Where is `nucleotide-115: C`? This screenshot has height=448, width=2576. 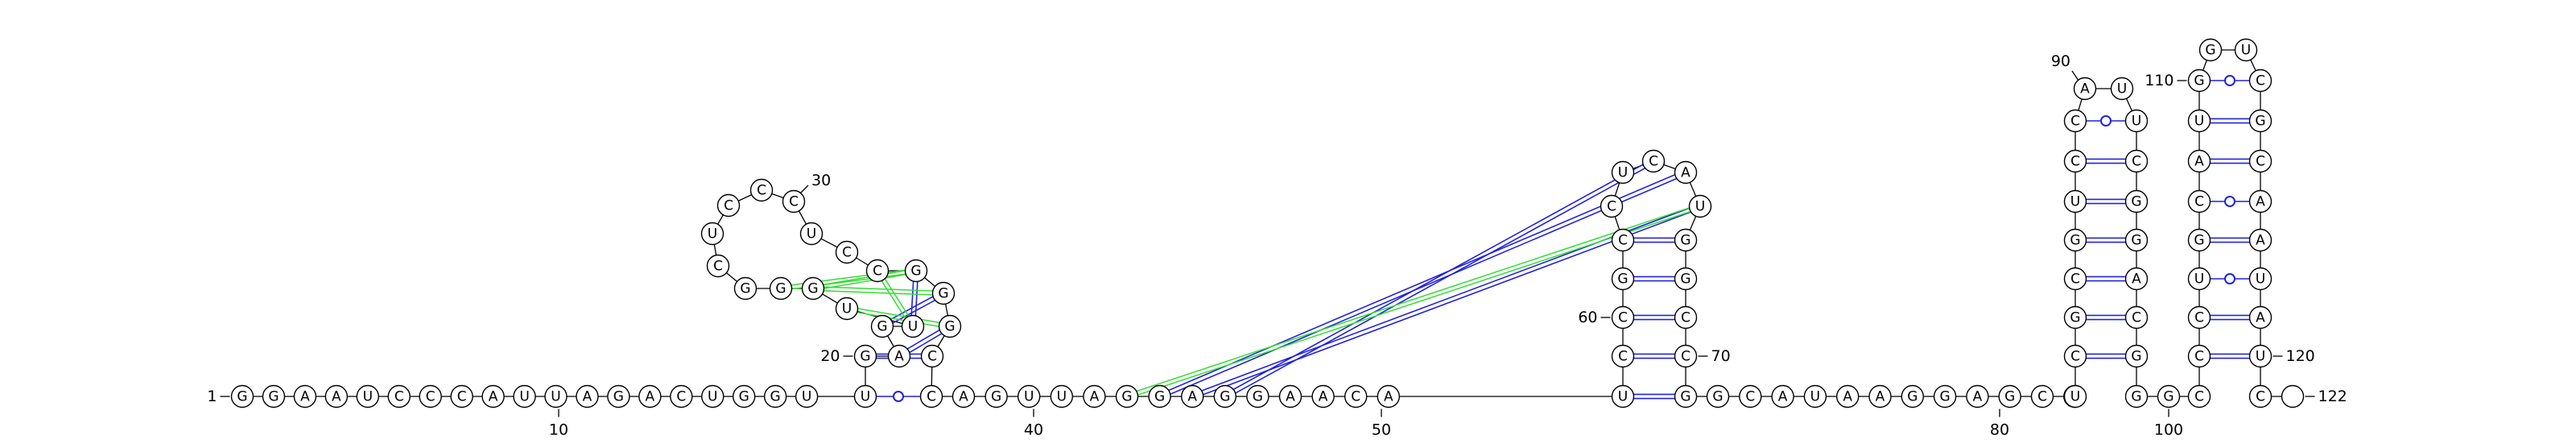 nucleotide-115: C is located at coordinates (2260, 161).